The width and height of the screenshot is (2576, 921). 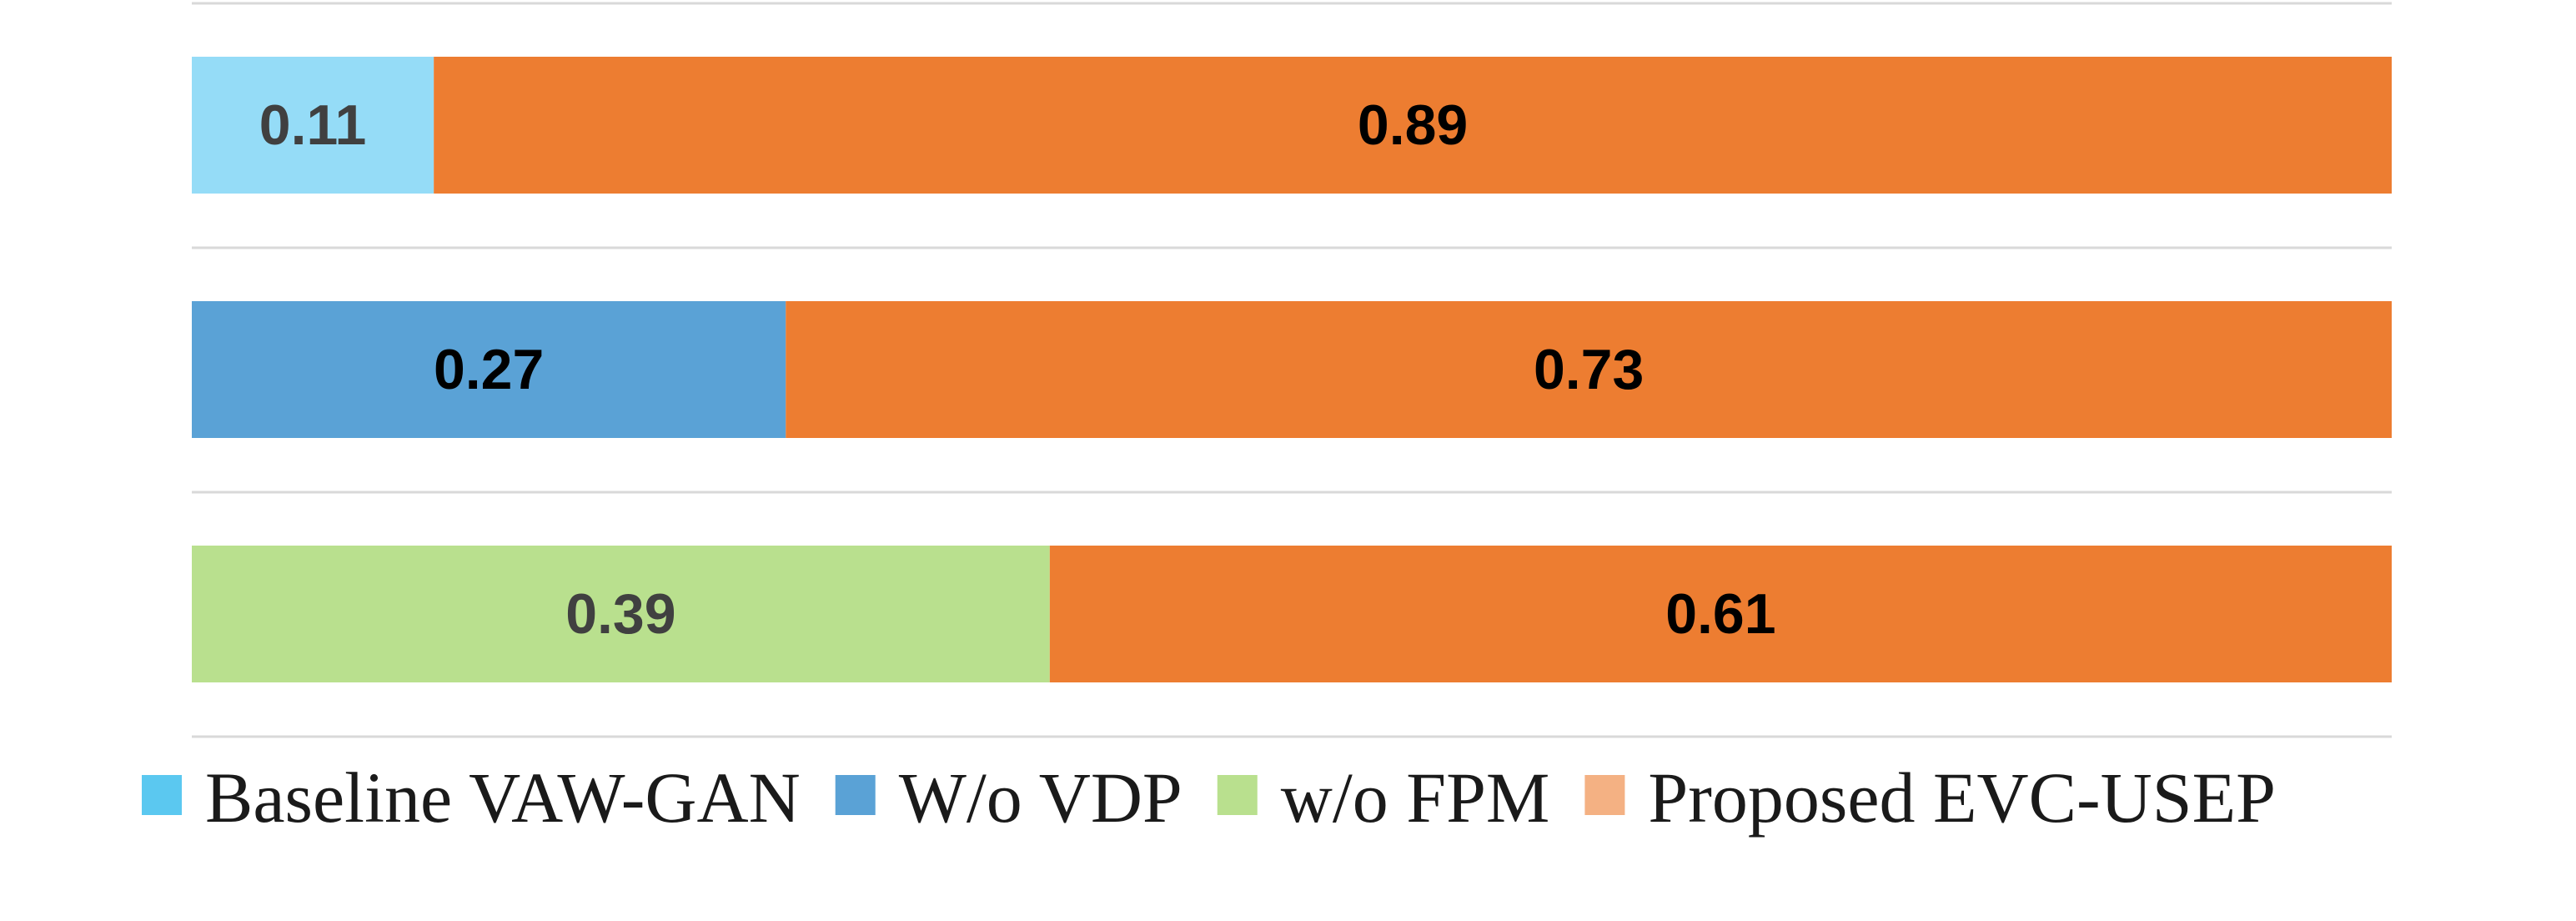 I want to click on bar-1-proposed-evc-usep, so click(x=1413, y=126).